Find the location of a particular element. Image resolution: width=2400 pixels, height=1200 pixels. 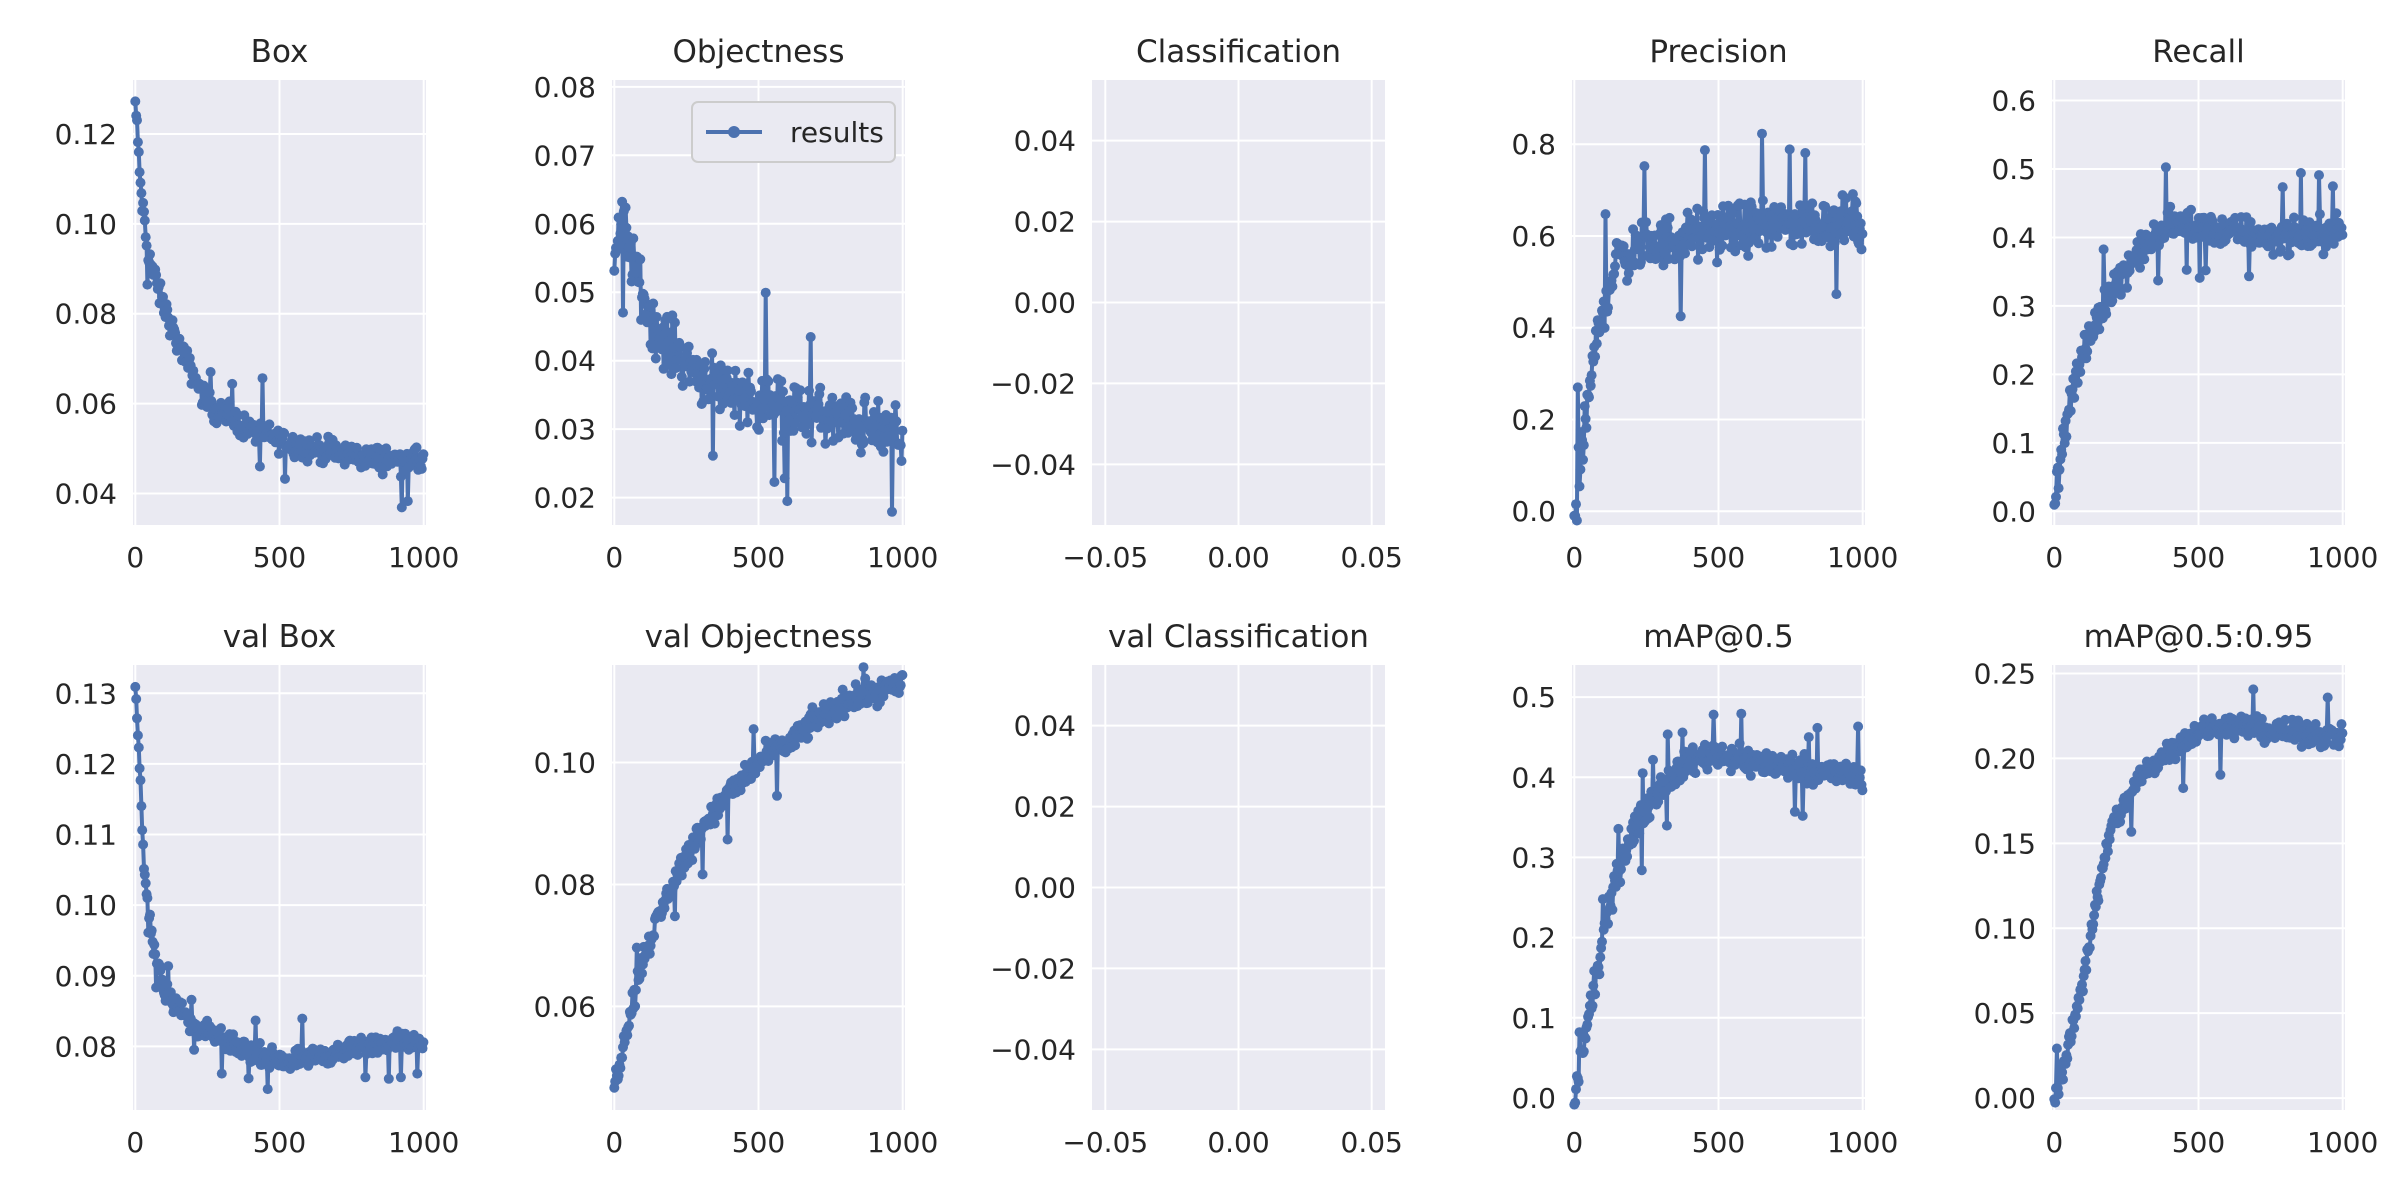

x-tick-label: 0.05 is located at coordinates (1372, 557).